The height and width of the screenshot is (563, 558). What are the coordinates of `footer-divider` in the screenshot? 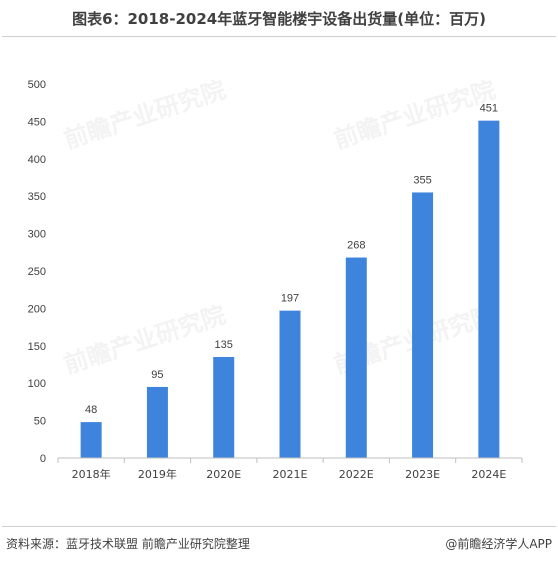 It's located at (279, 526).